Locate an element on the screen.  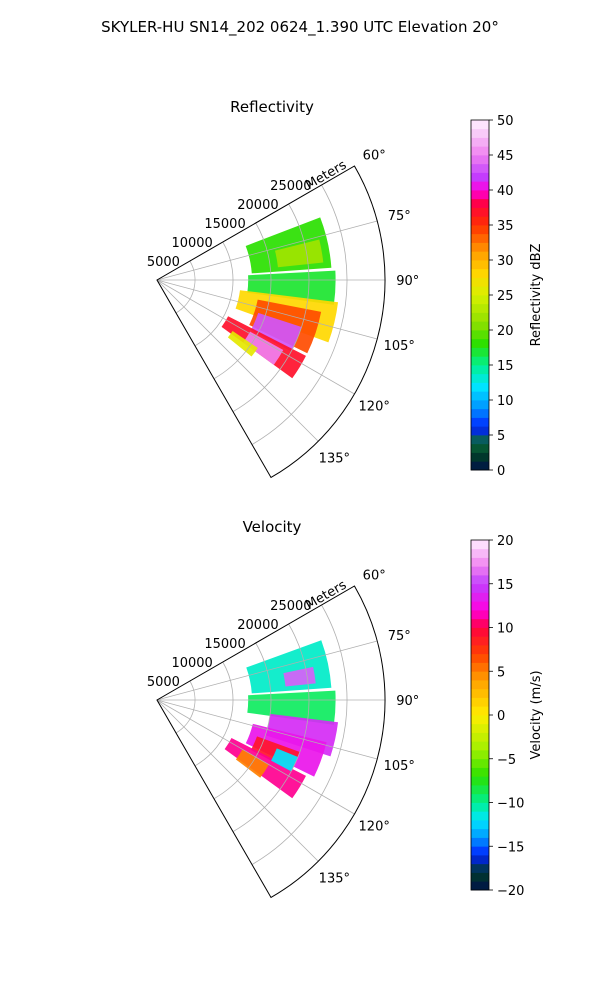
velocity-azimuth-tick-label: 105° is located at coordinates (399, 766).